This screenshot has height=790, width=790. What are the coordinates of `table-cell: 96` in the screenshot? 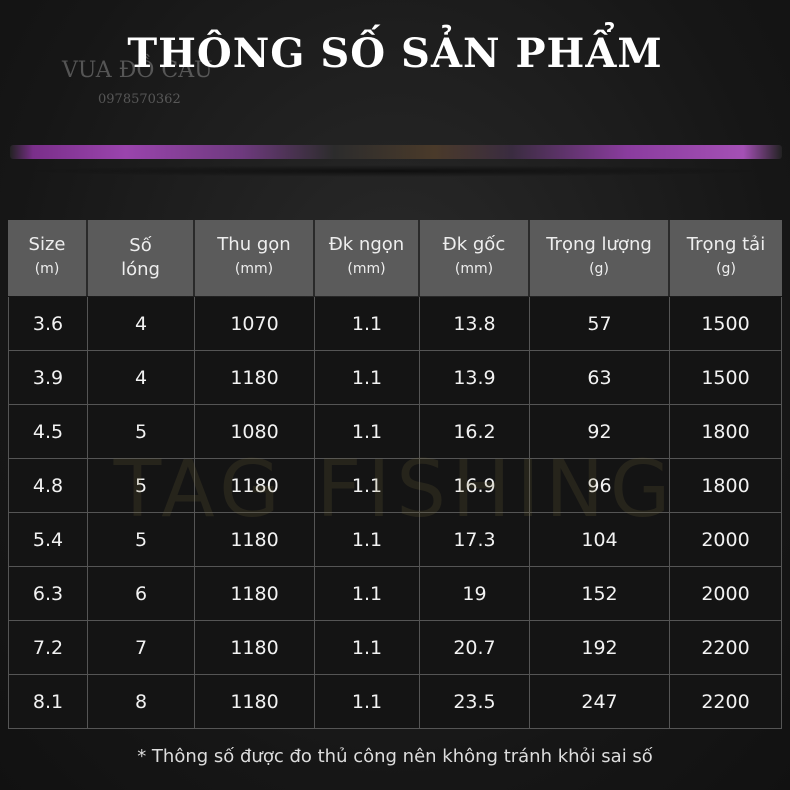 It's located at (600, 486).